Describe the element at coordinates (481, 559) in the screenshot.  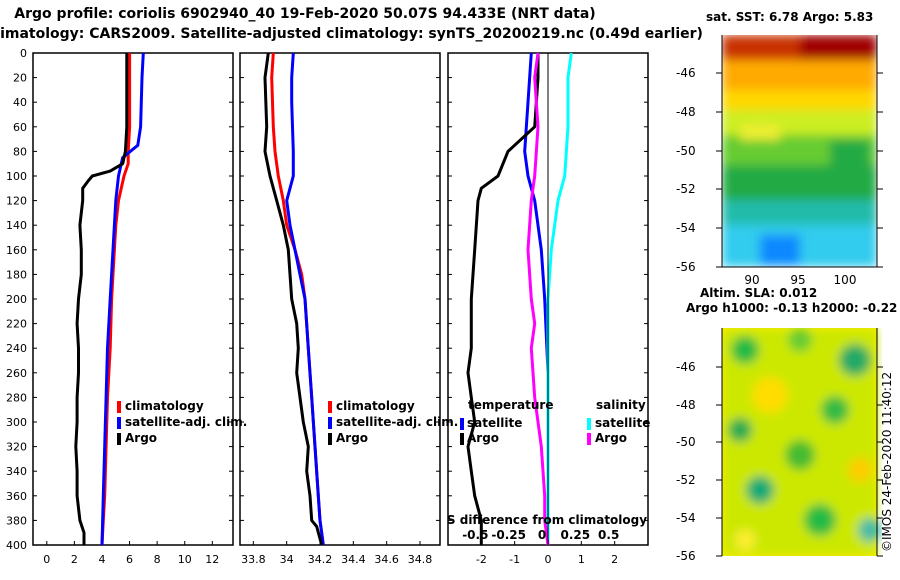
I see `x-tick-label: -2` at that location.